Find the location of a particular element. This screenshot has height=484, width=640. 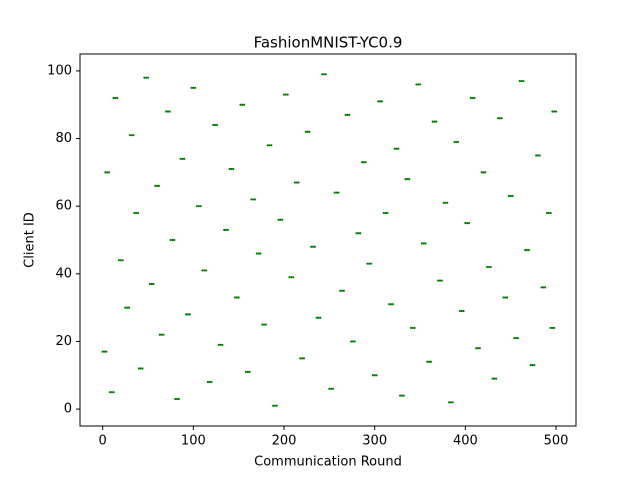

y-tick-label: 20 is located at coordinates (63, 341).